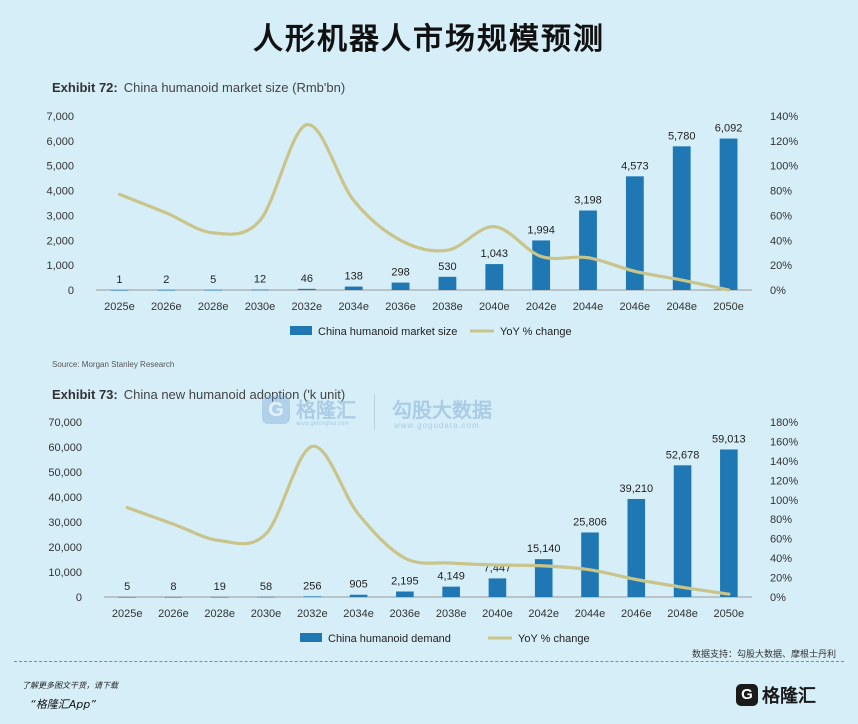 This screenshot has height=724, width=858. What do you see at coordinates (65, 523) in the screenshot?
I see `y-tick-left: 30,000` at bounding box center [65, 523].